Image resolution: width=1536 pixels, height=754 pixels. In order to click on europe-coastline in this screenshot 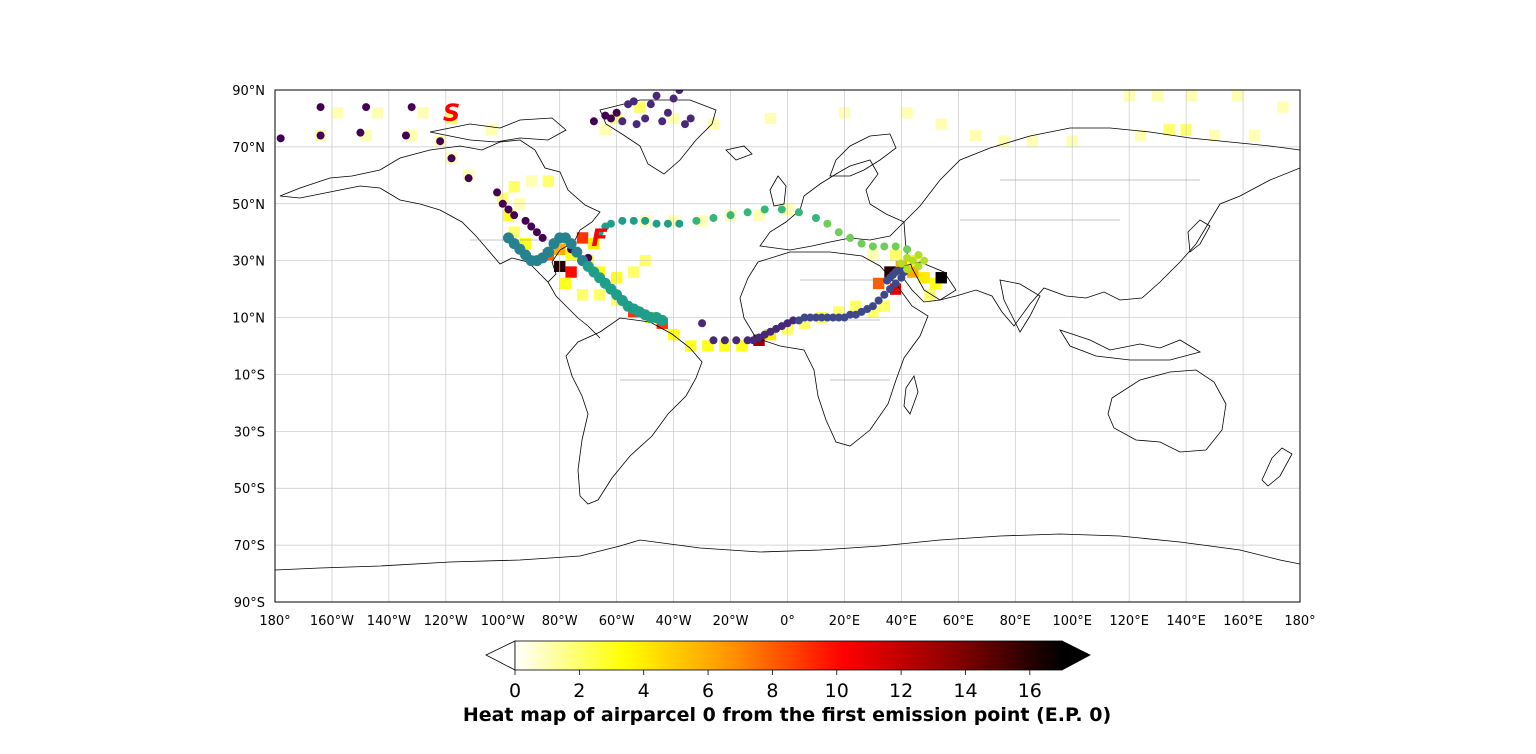, I will do `click(832, 205)`.